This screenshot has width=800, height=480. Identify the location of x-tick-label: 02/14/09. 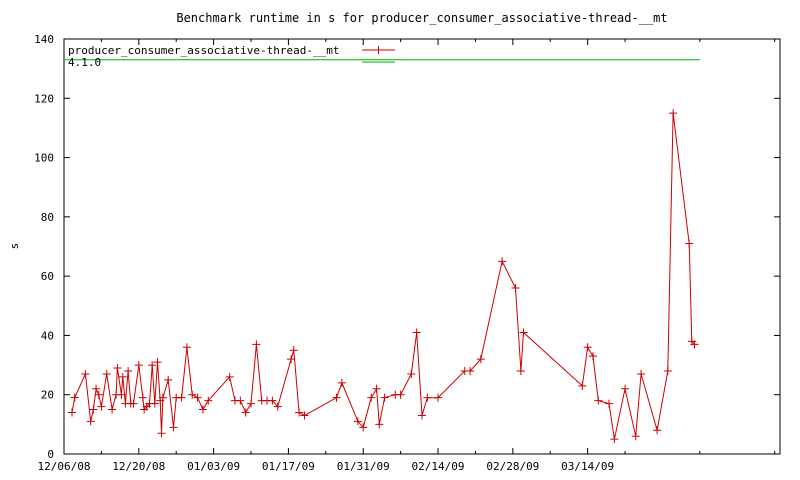
(438, 466).